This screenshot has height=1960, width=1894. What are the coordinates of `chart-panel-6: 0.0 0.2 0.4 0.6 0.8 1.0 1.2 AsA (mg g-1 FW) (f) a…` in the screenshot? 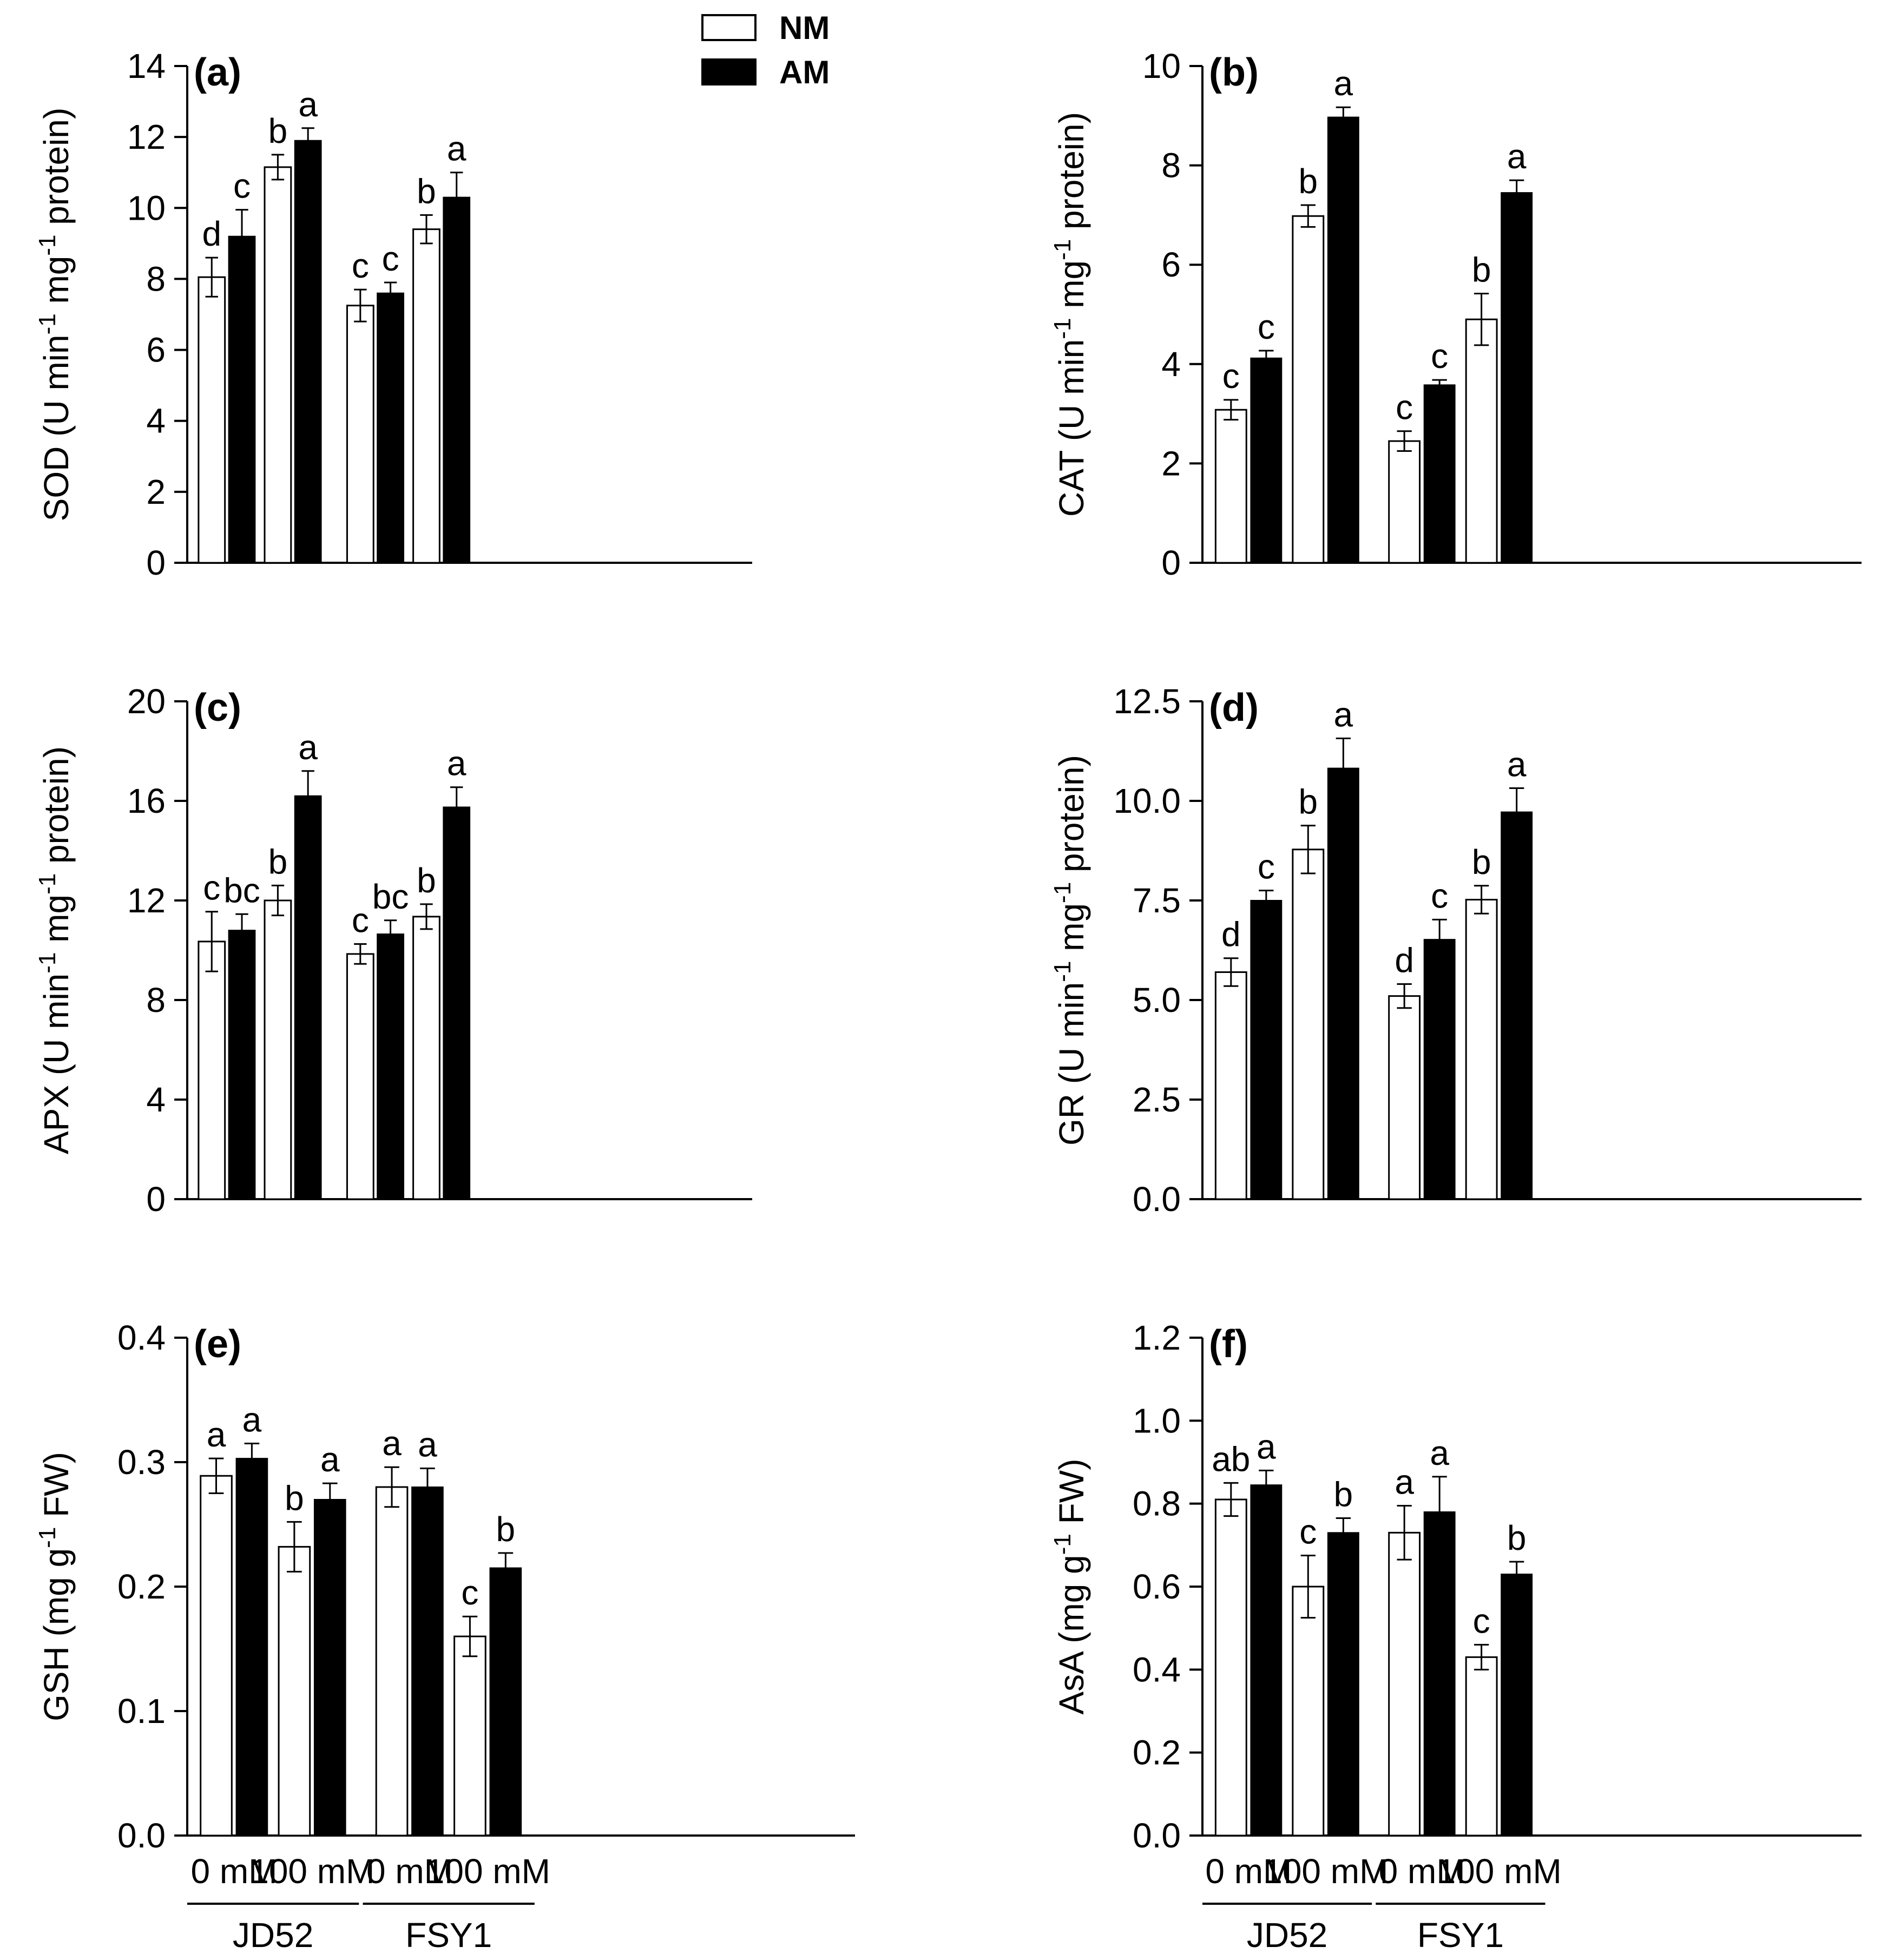 It's located at (1455, 1637).